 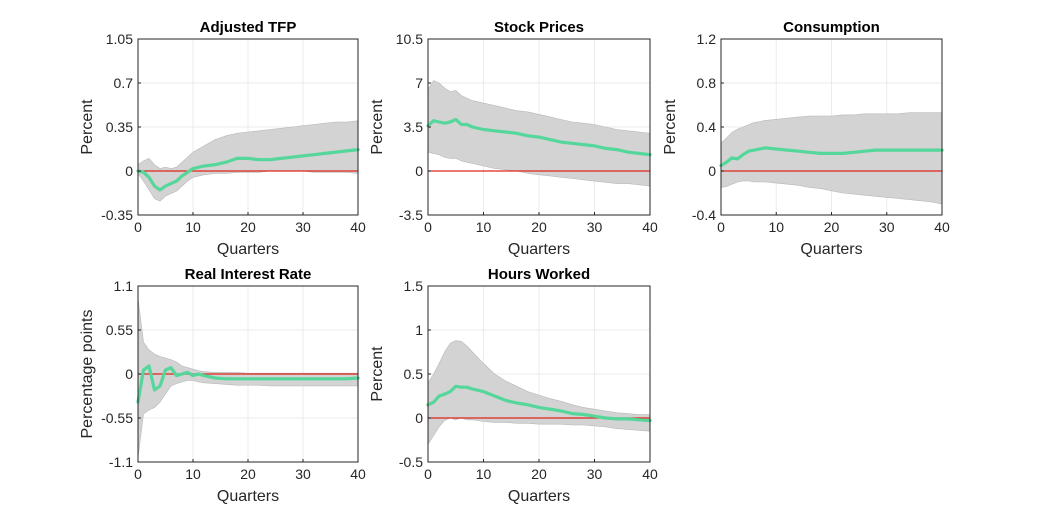 What do you see at coordinates (409, 39) in the screenshot?
I see `y-tick-label: 10.5` at bounding box center [409, 39].